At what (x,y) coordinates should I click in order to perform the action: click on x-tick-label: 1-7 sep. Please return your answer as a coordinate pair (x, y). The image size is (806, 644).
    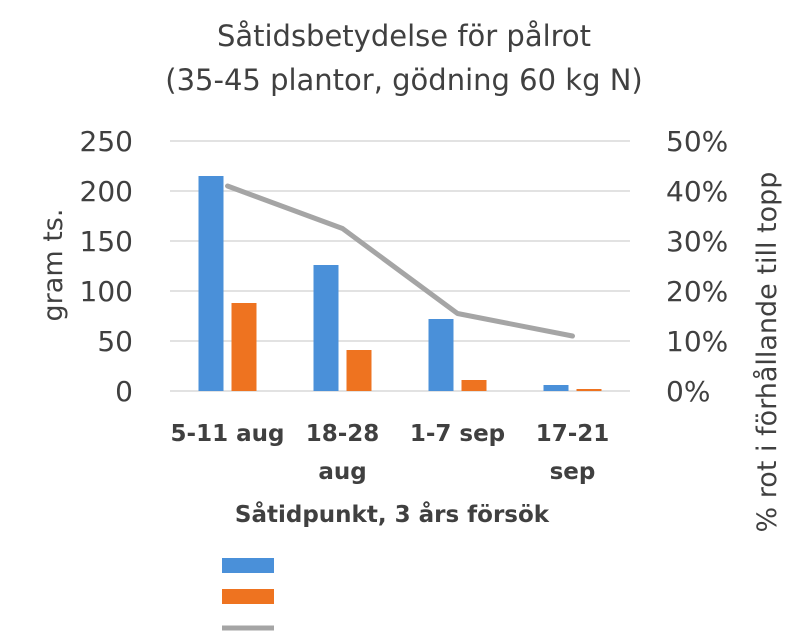
    Looking at the image, I should click on (457, 434).